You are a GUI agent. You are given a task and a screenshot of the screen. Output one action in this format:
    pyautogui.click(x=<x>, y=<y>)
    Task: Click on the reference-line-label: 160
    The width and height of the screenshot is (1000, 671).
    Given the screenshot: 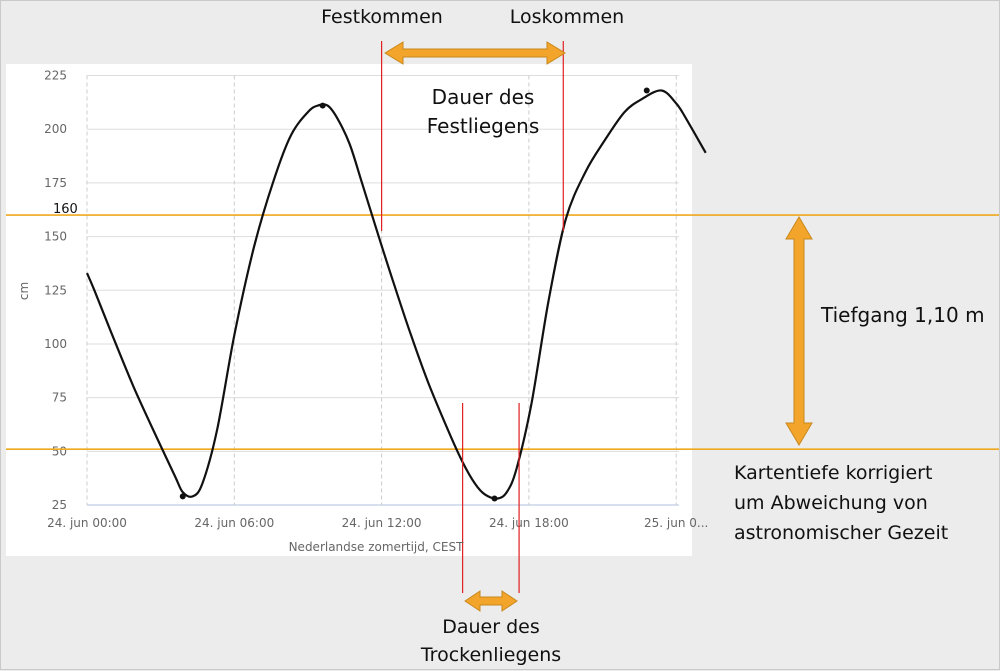 What is the action you would take?
    pyautogui.click(x=65, y=209)
    